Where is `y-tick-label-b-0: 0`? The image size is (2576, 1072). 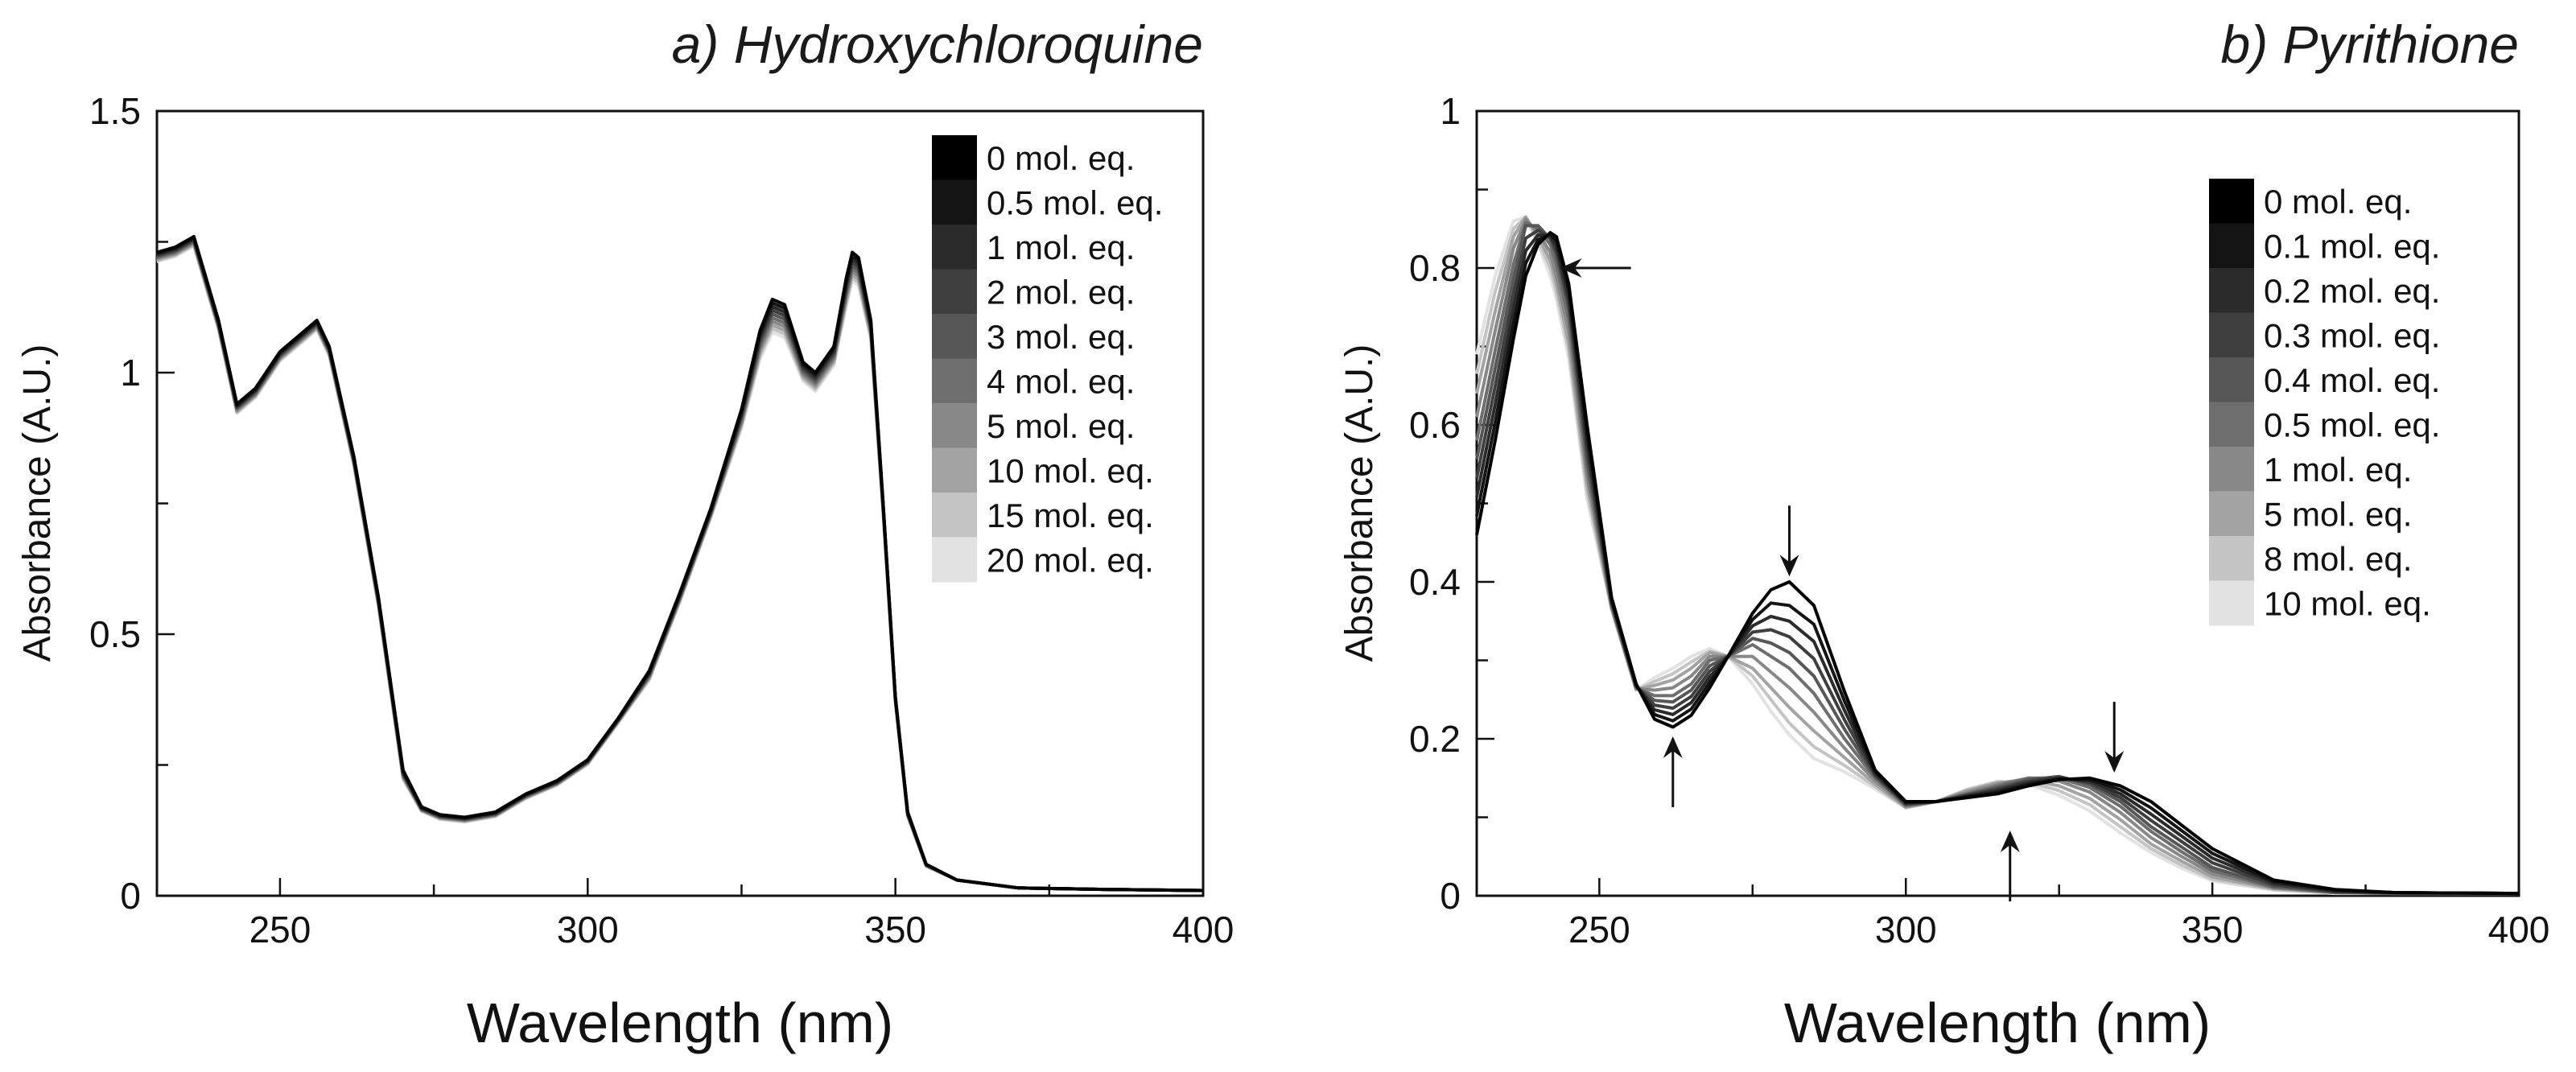
y-tick-label-b-0: 0 is located at coordinates (1450, 896).